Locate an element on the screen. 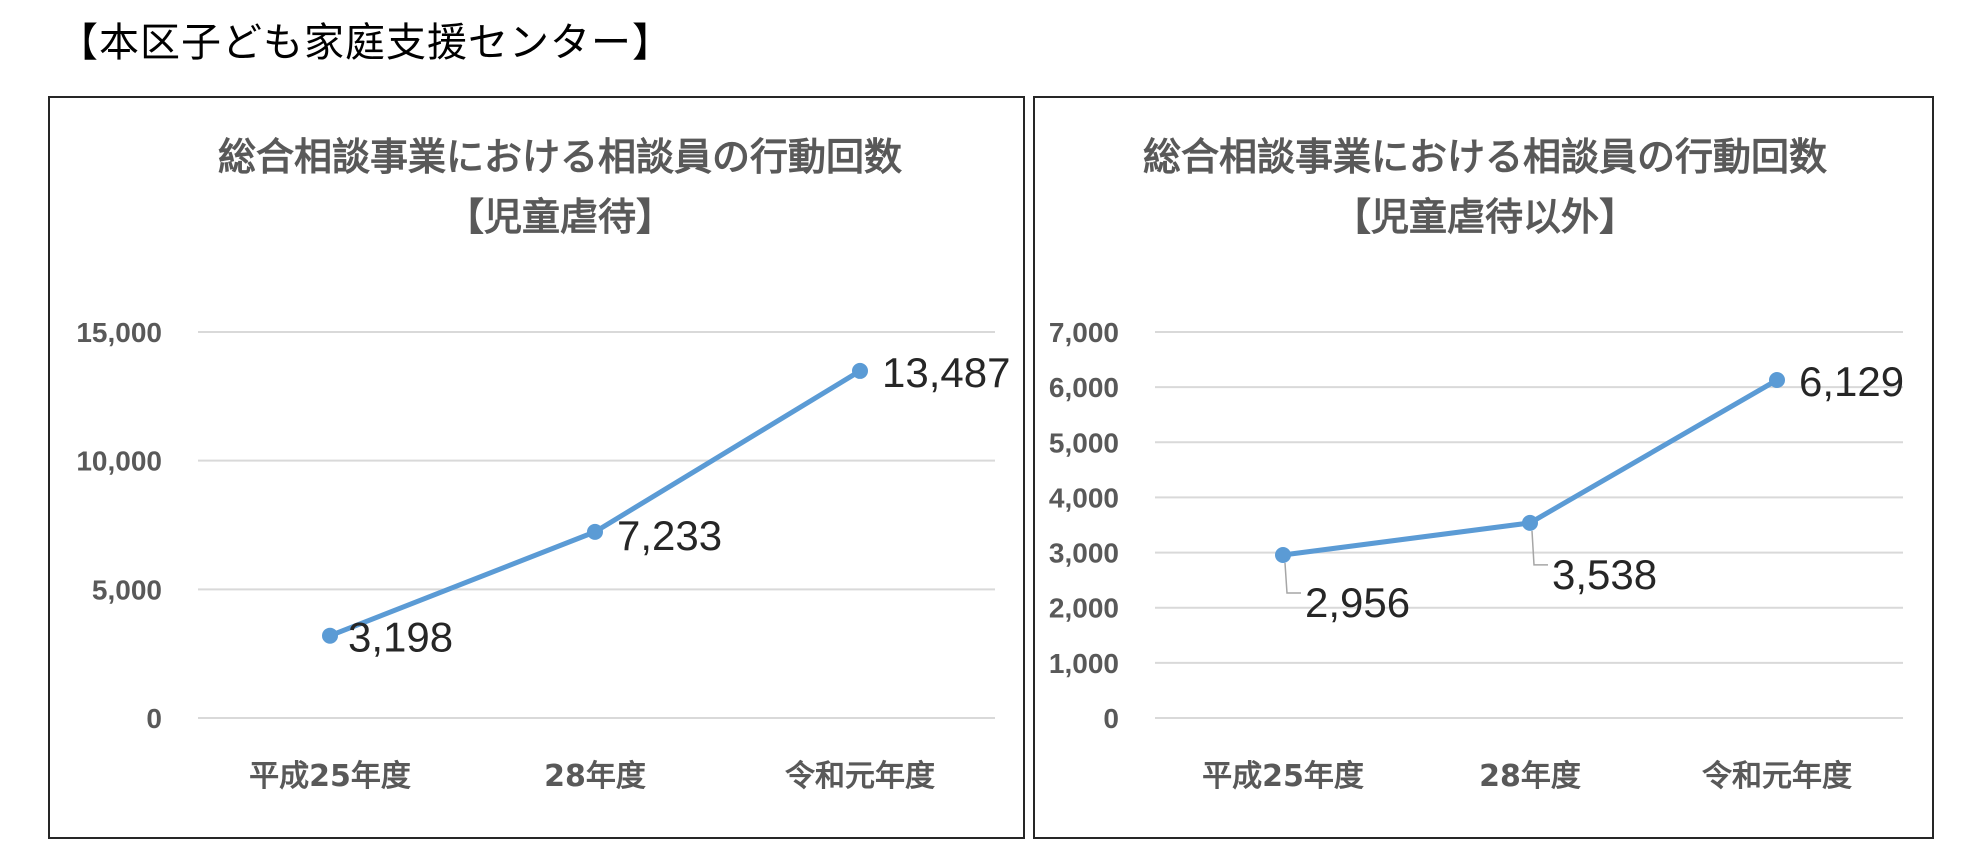 This screenshot has height=853, width=1975. y-tick-label-3000: 3,000 is located at coordinates (1084, 553).